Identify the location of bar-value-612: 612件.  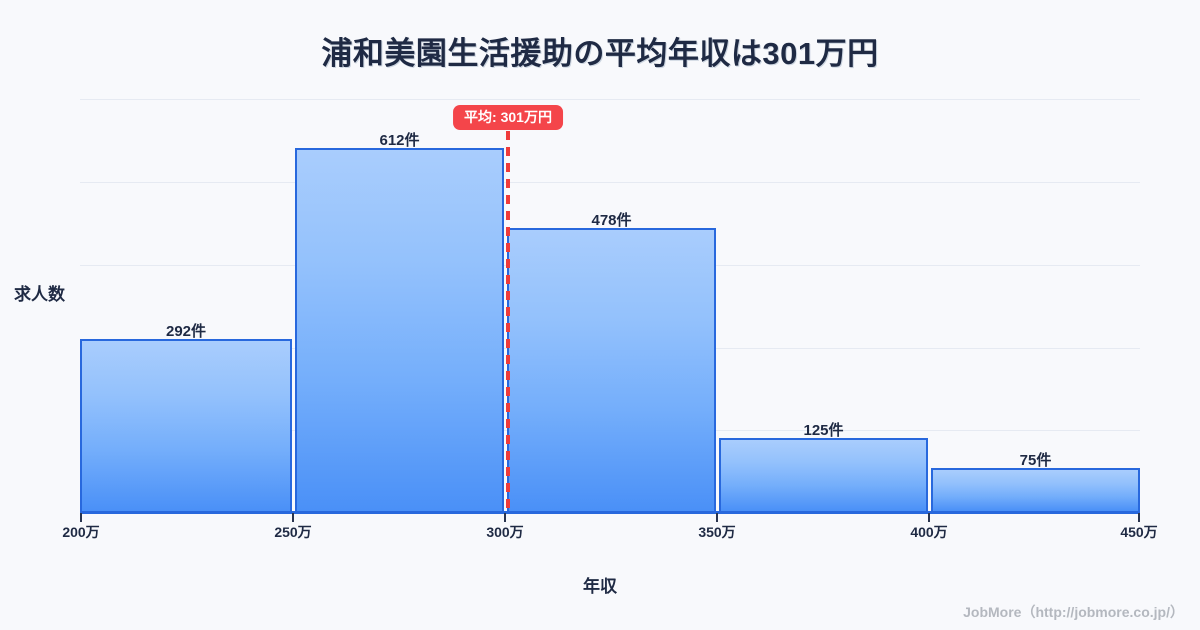
(399, 140).